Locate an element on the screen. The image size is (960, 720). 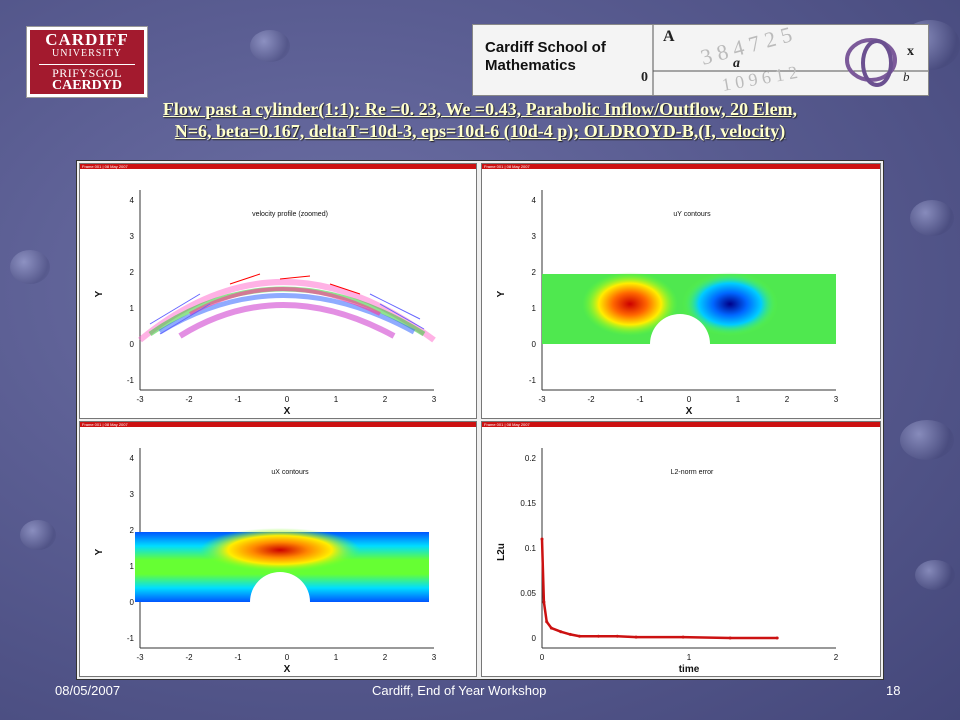
error-series-line is located at coordinates (659, 589).